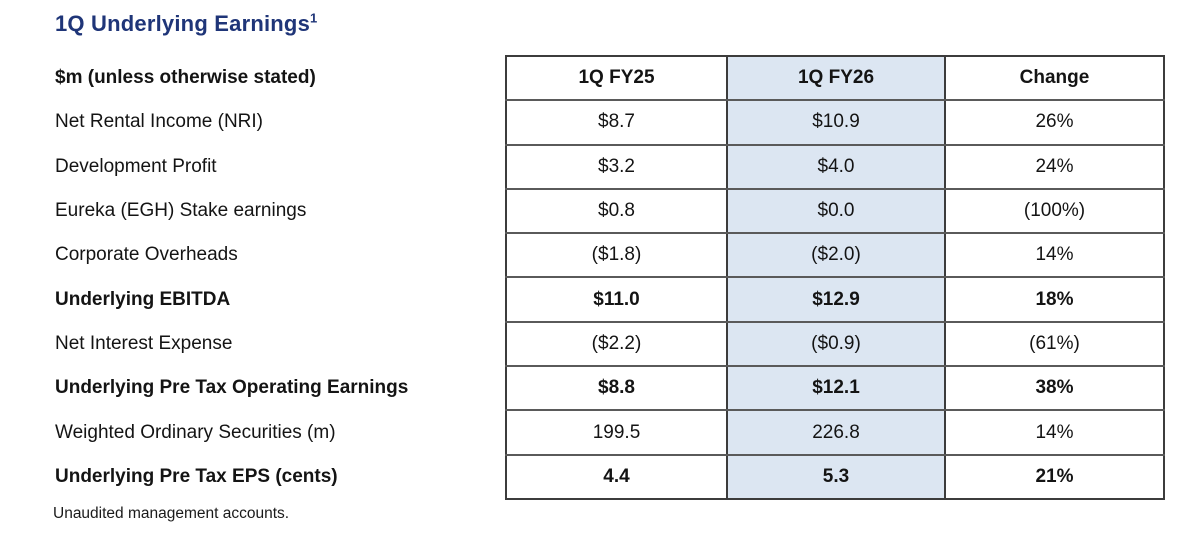 The width and height of the screenshot is (1200, 548). Describe the element at coordinates (314, 18) in the screenshot. I see `title-footnote-marker: 1` at that location.